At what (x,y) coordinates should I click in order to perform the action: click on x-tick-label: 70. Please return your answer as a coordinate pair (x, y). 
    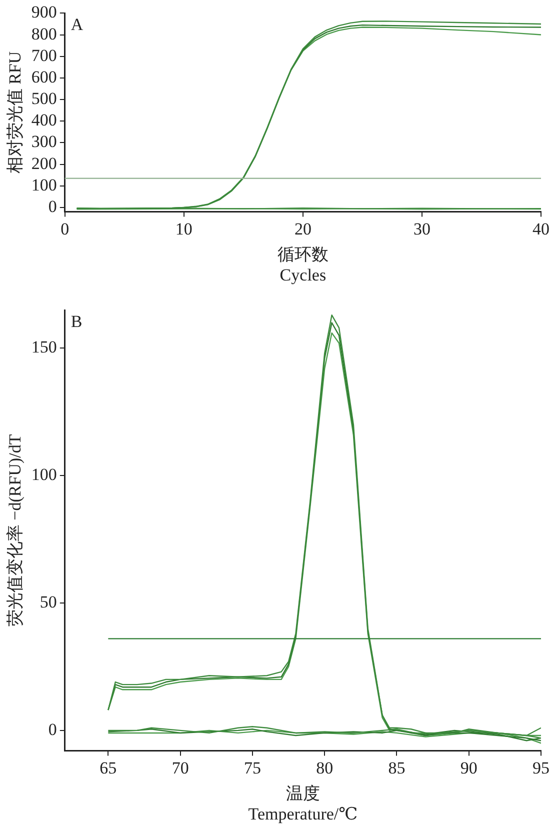
    Looking at the image, I should click on (180, 768).